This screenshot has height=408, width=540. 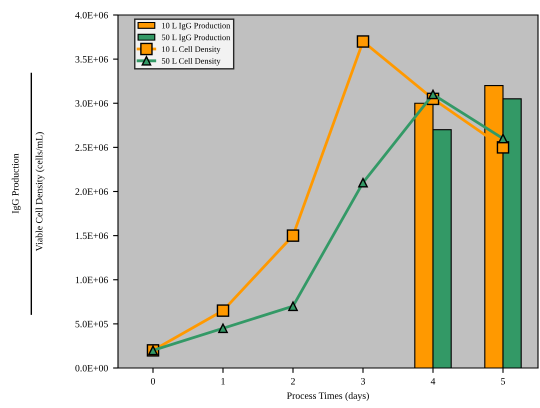 I want to click on x-tick-label: 3, so click(x=363, y=381).